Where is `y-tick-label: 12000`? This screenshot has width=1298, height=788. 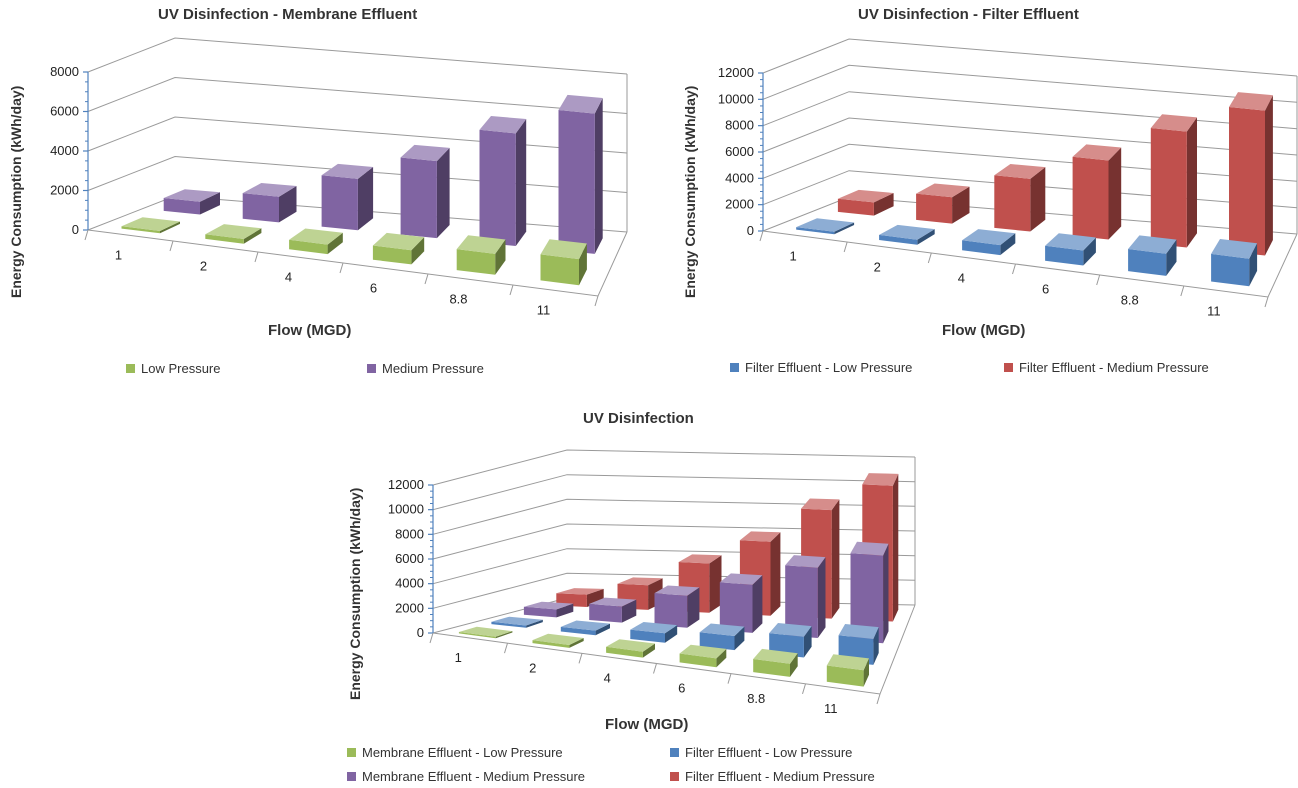
y-tick-label: 12000 is located at coordinates (406, 484).